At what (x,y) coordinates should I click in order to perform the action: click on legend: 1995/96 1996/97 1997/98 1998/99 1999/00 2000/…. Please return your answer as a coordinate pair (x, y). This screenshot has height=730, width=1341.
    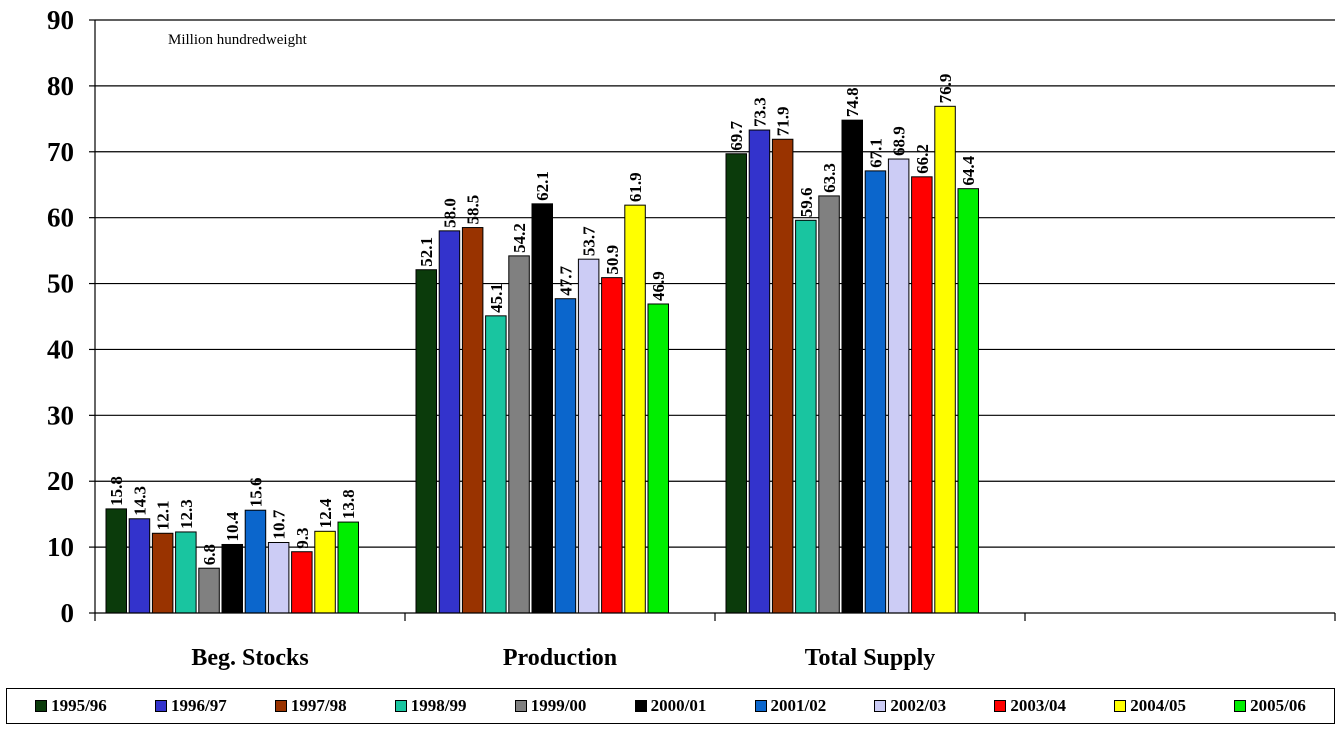
    Looking at the image, I should click on (670, 706).